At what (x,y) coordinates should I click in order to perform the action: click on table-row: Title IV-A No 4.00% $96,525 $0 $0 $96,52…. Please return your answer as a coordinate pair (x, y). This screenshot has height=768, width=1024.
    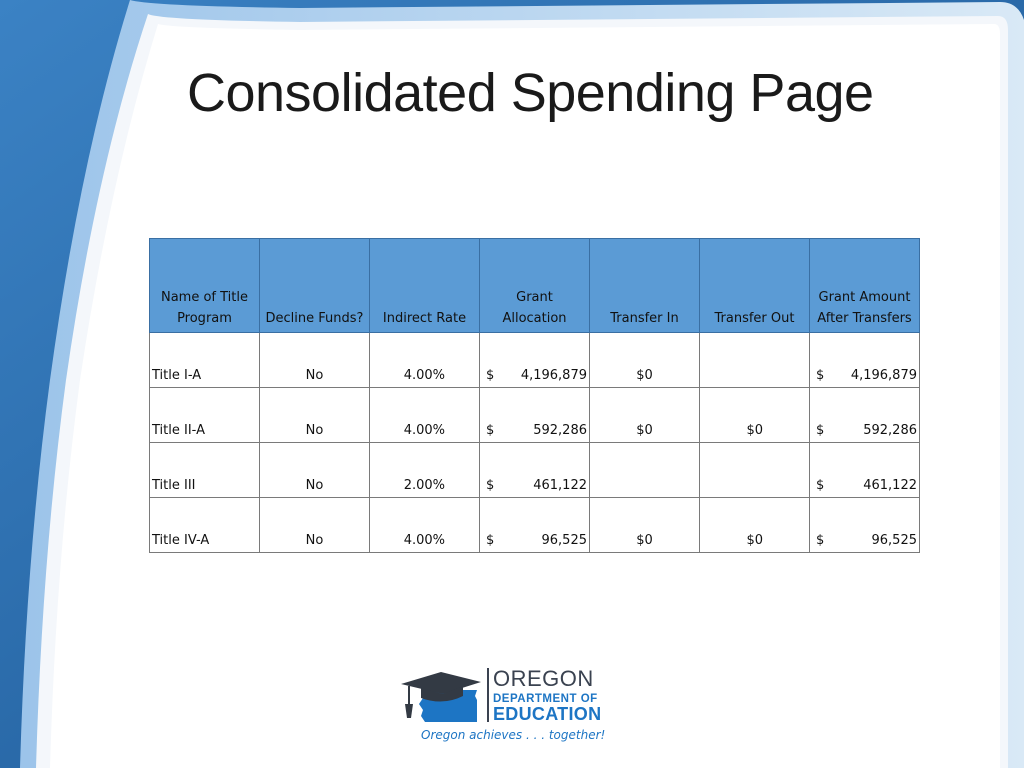
    Looking at the image, I should click on (534, 525).